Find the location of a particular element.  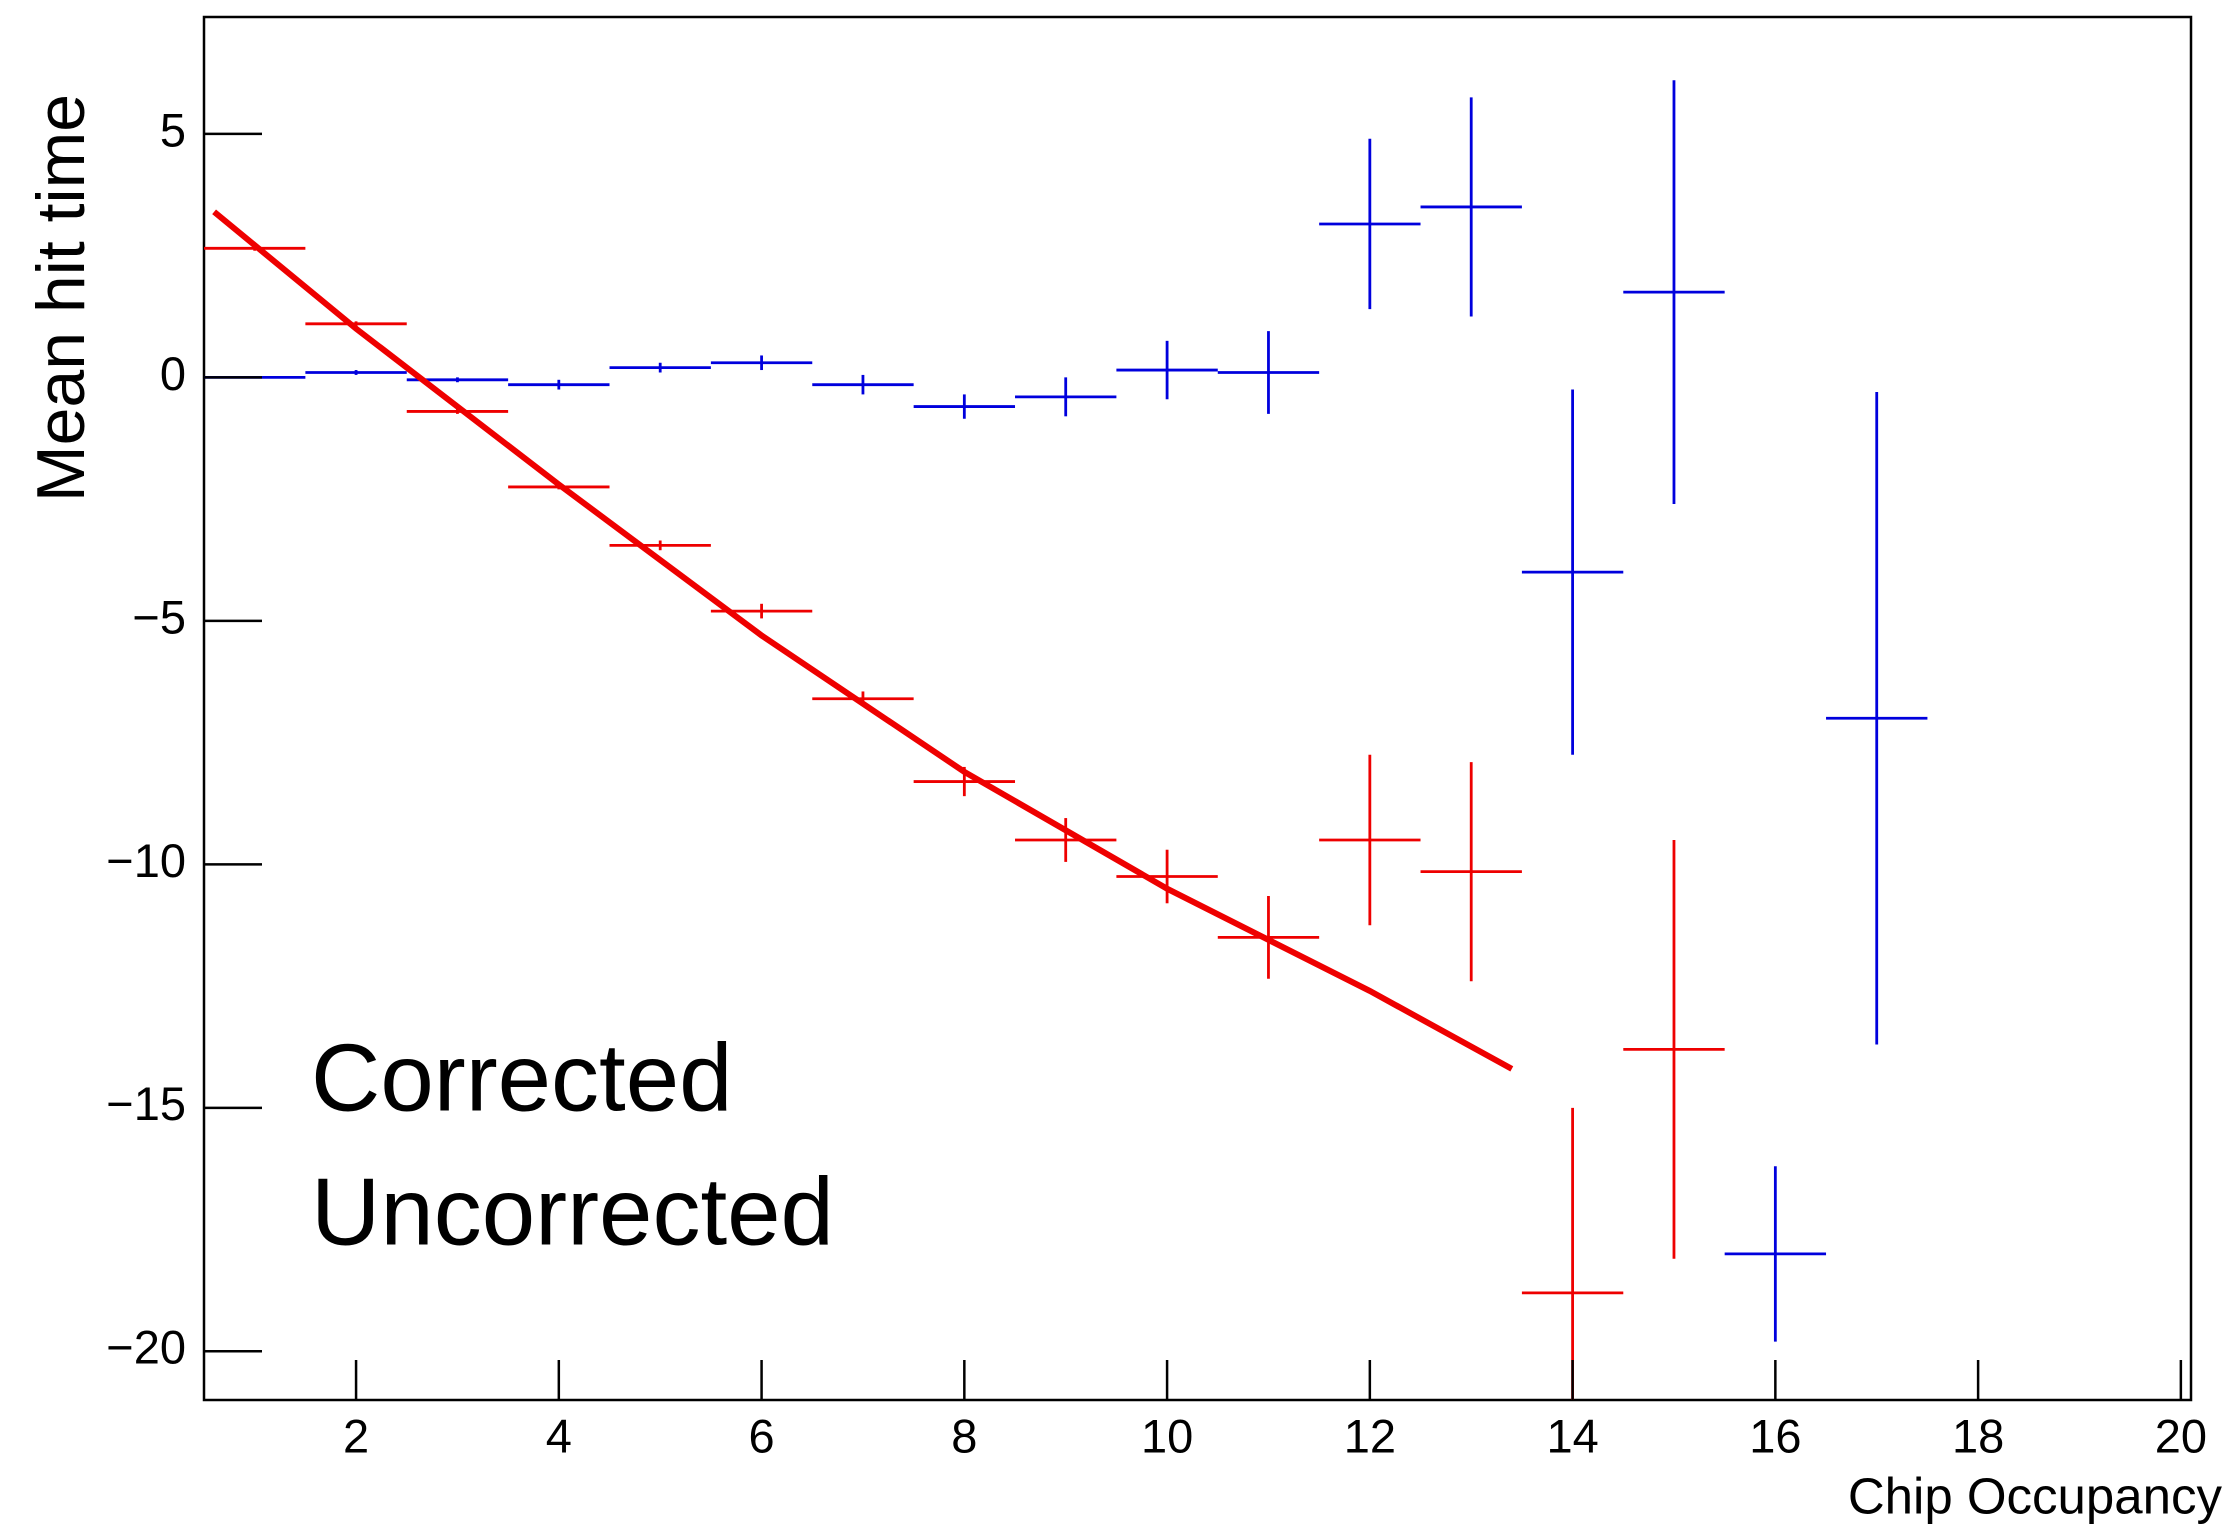

y-tick-label: 0 is located at coordinates (173, 373).